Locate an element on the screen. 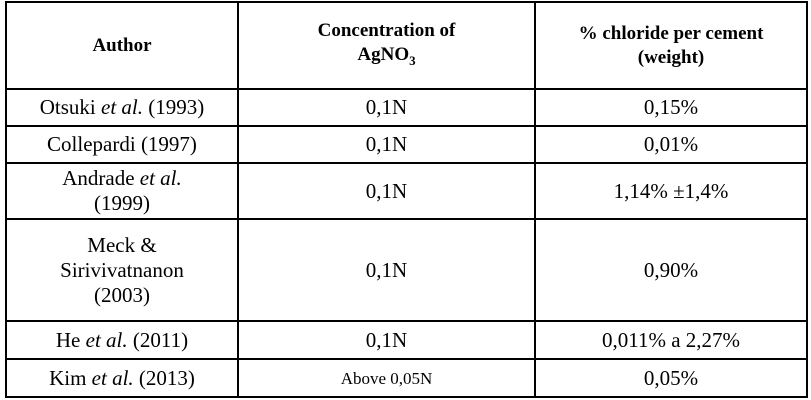  concentration-cell: Above 0,05N is located at coordinates (386, 378).